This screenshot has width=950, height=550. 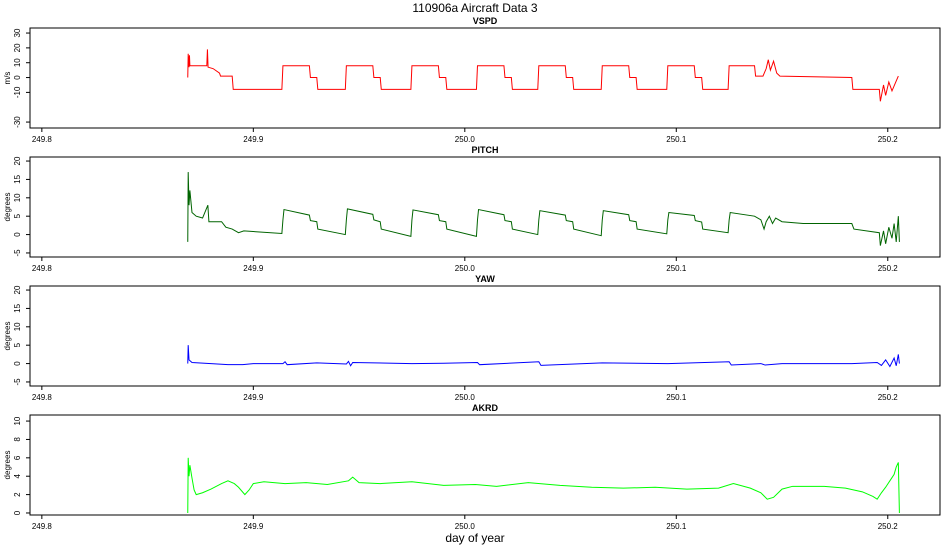 What do you see at coordinates (17, 122) in the screenshot?
I see `y-tick-label: -30` at bounding box center [17, 122].